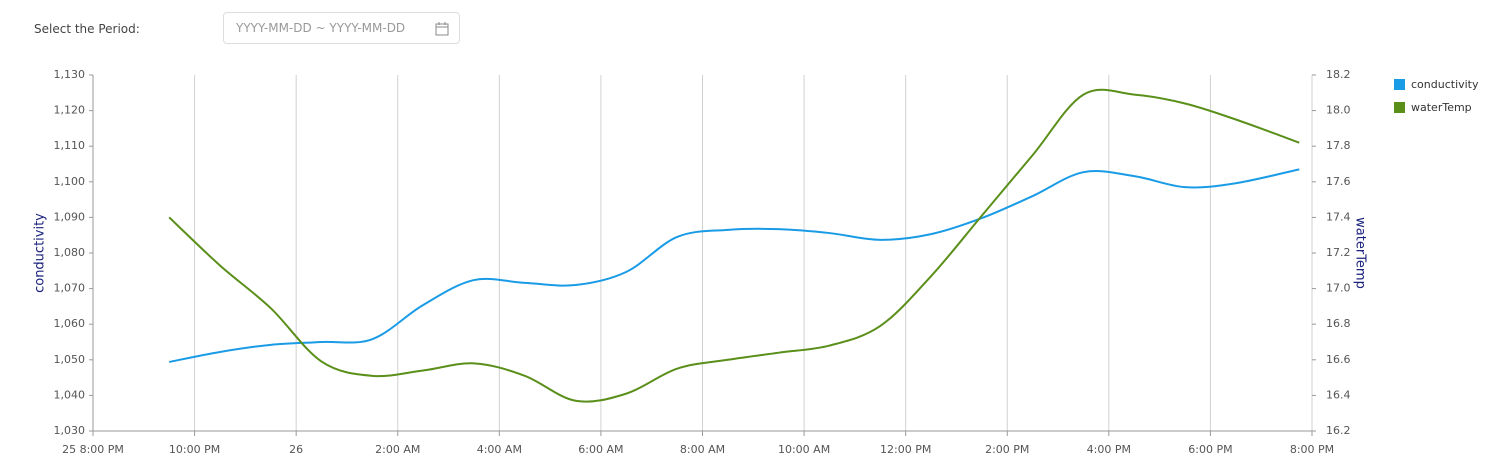  I want to click on y-tick-label: 1,120, so click(70, 110).